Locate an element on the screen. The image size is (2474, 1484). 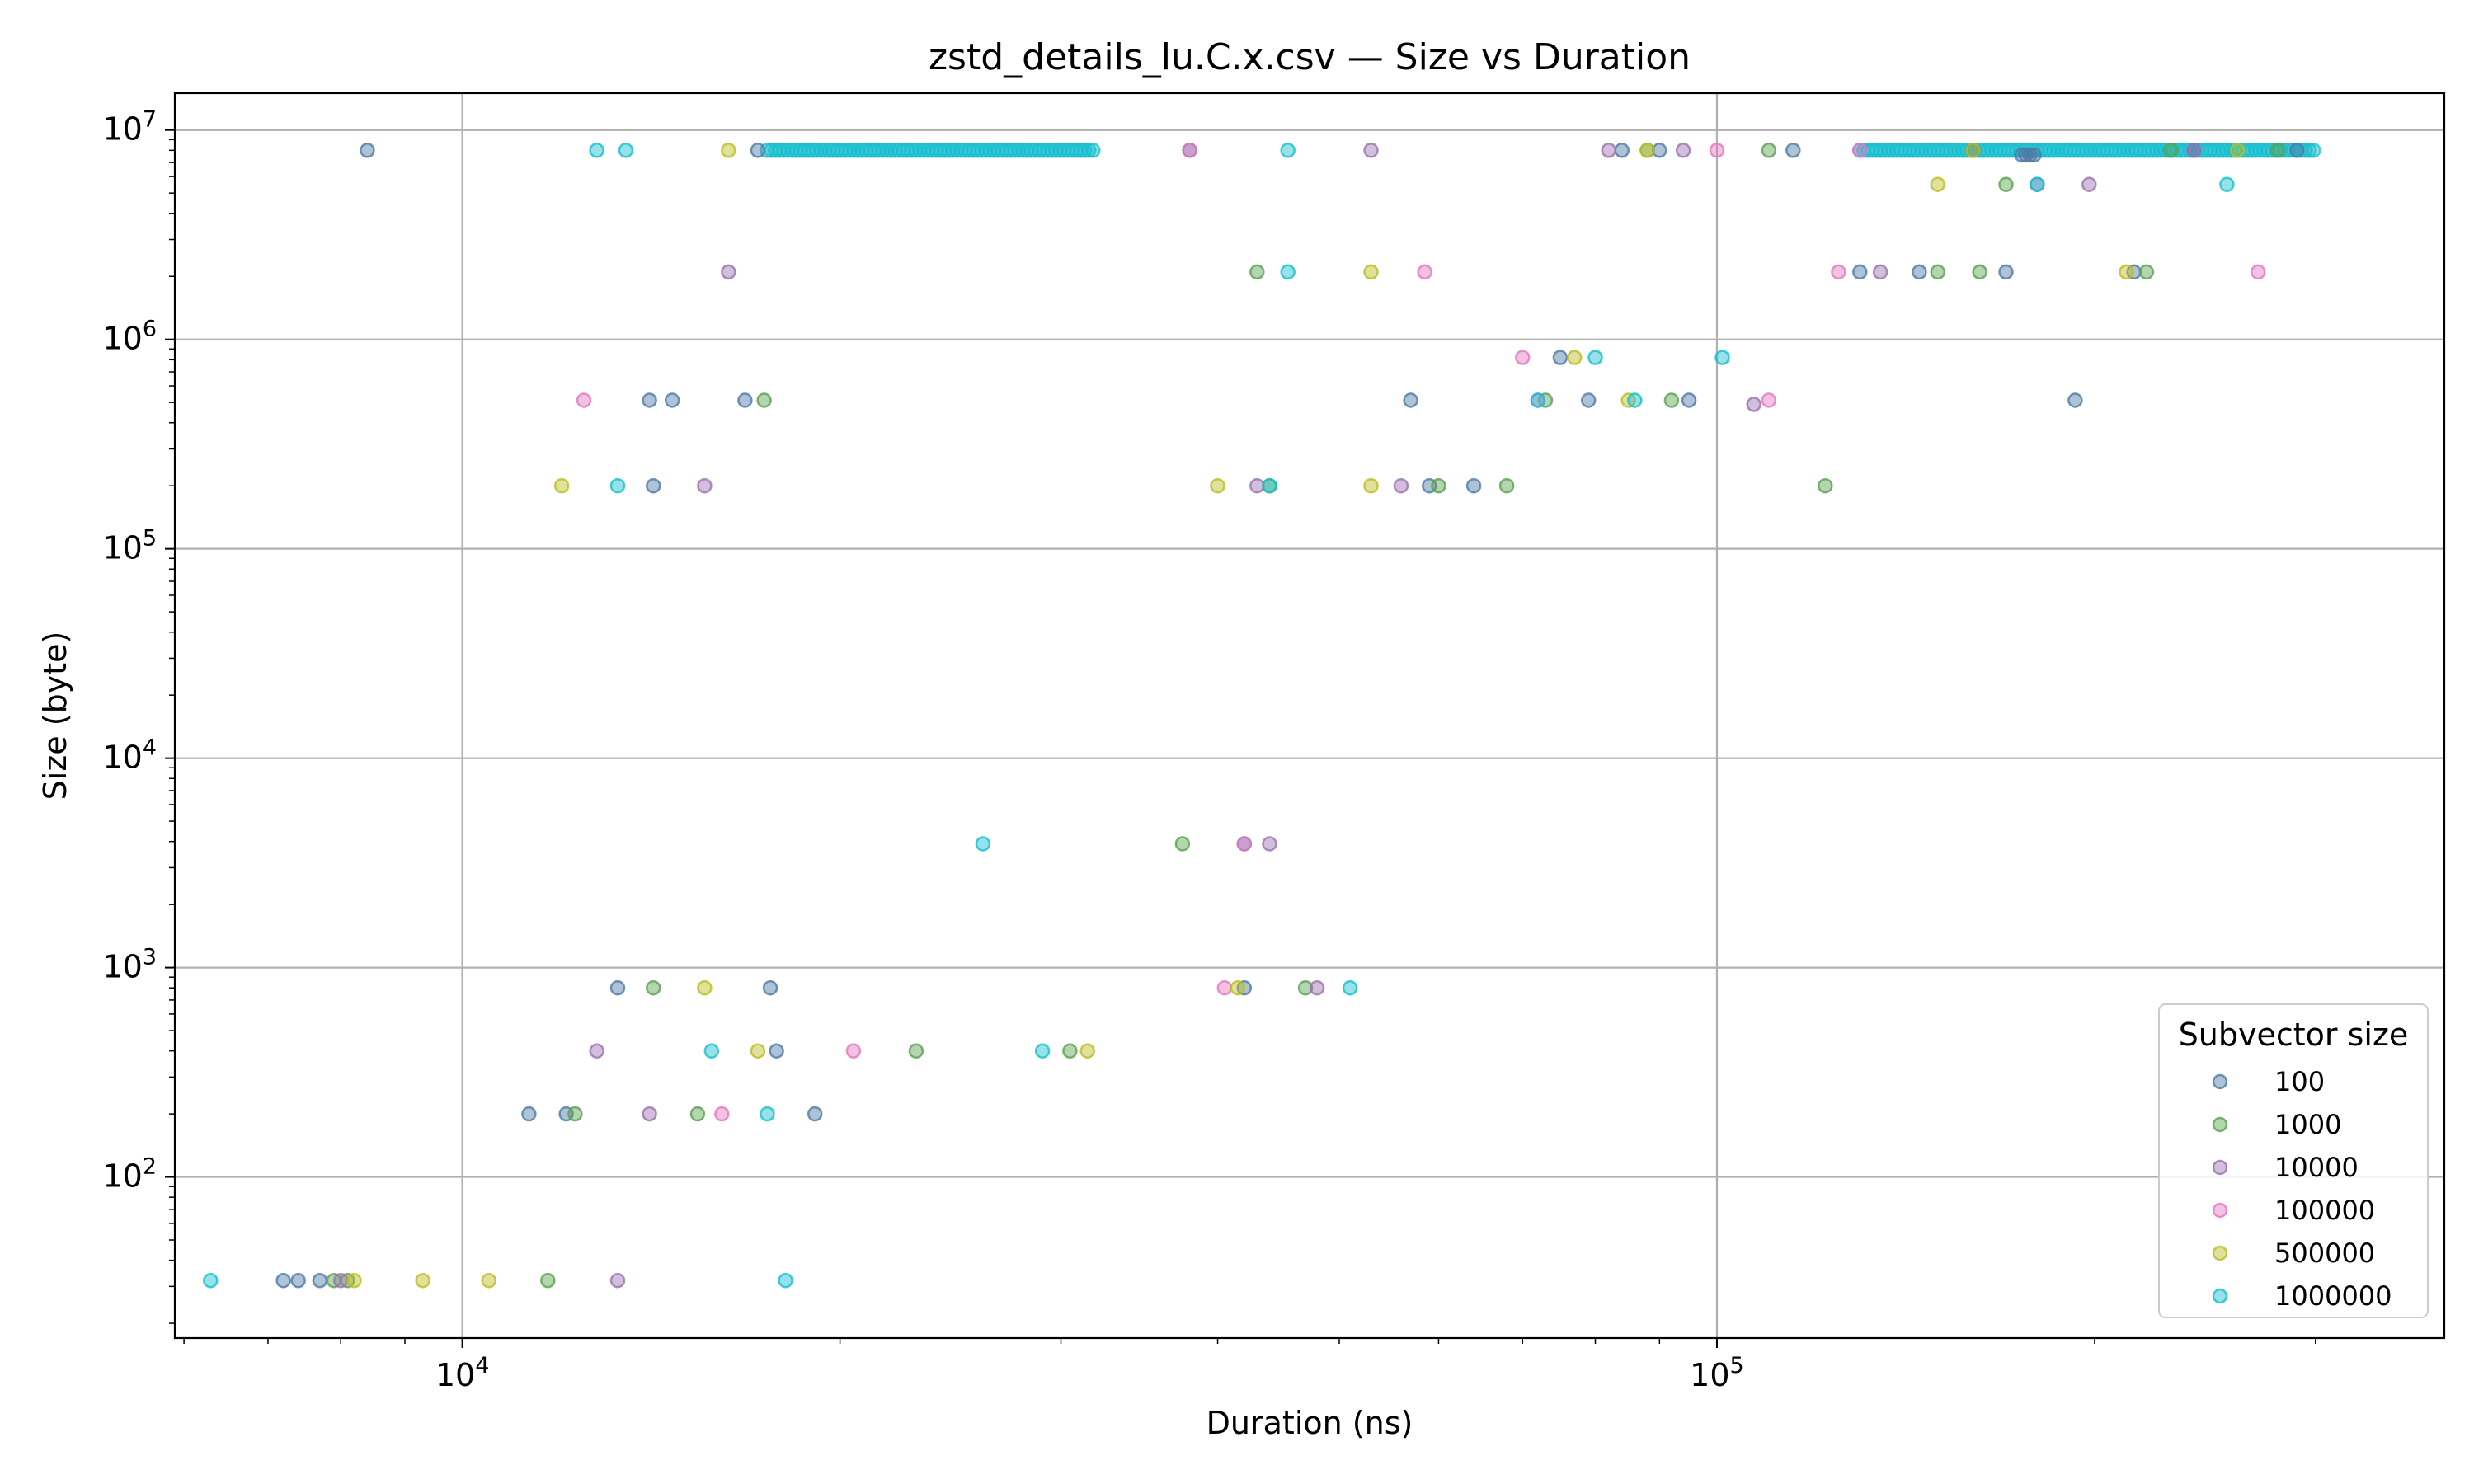
x-tick-label: 105 is located at coordinates (1717, 1373).